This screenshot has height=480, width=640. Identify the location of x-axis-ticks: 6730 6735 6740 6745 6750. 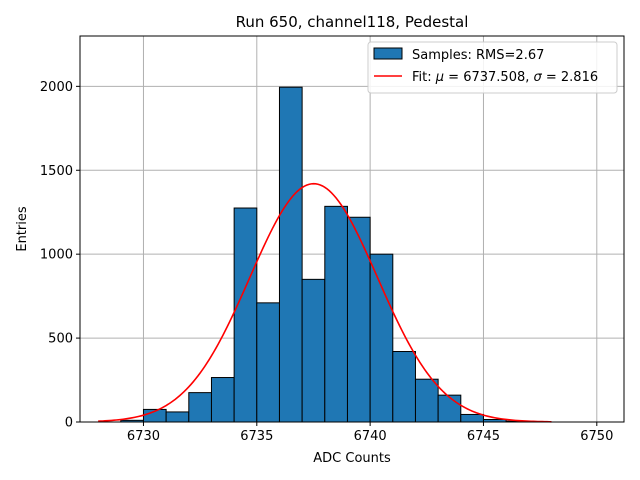
(370, 433).